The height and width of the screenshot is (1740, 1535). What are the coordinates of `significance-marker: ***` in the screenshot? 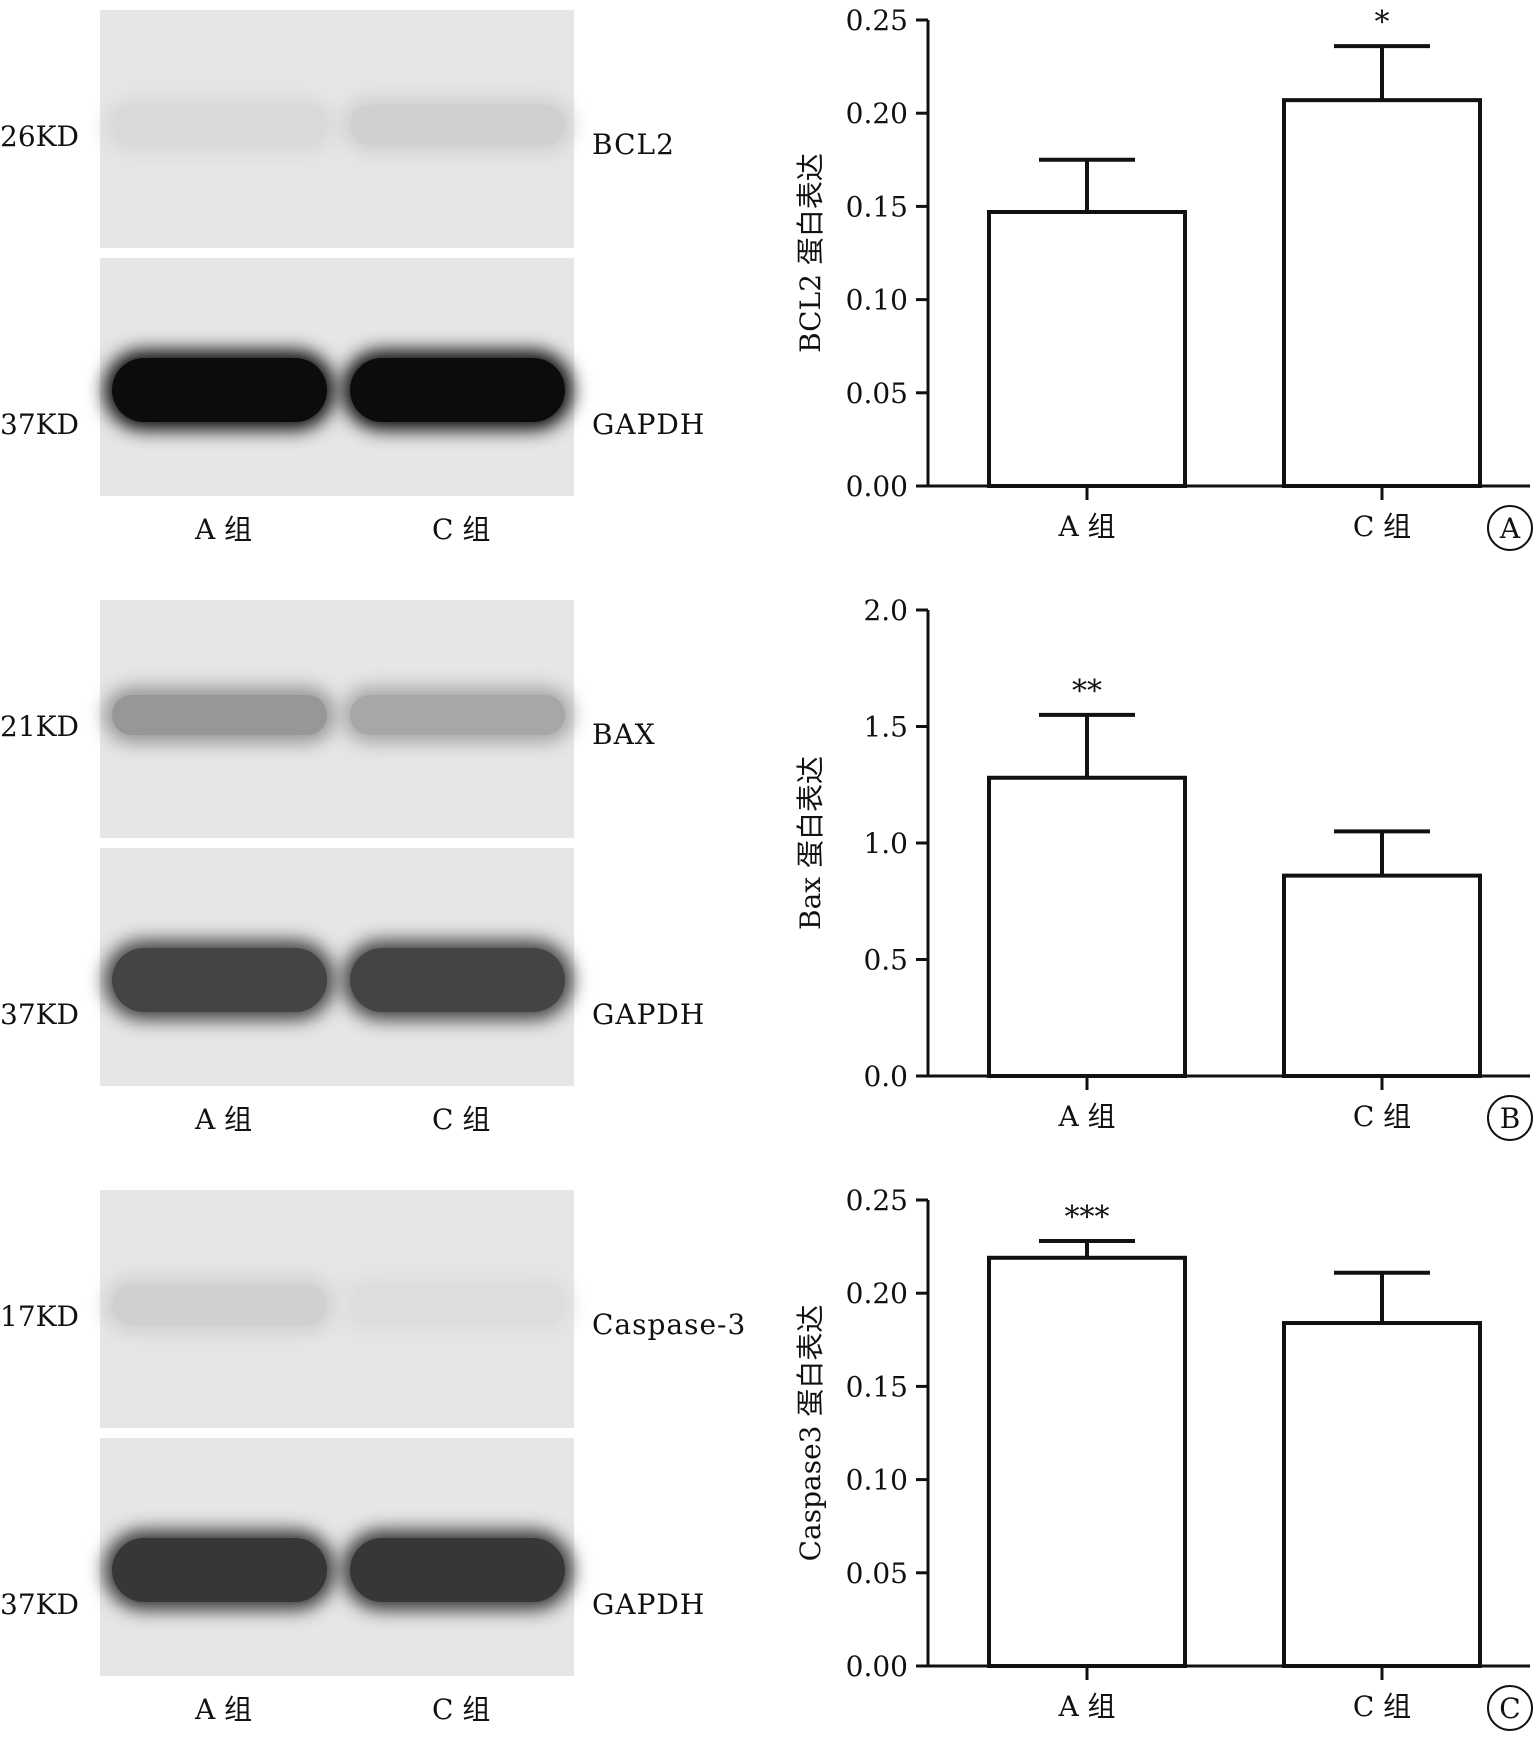 It's located at (1087, 1217).